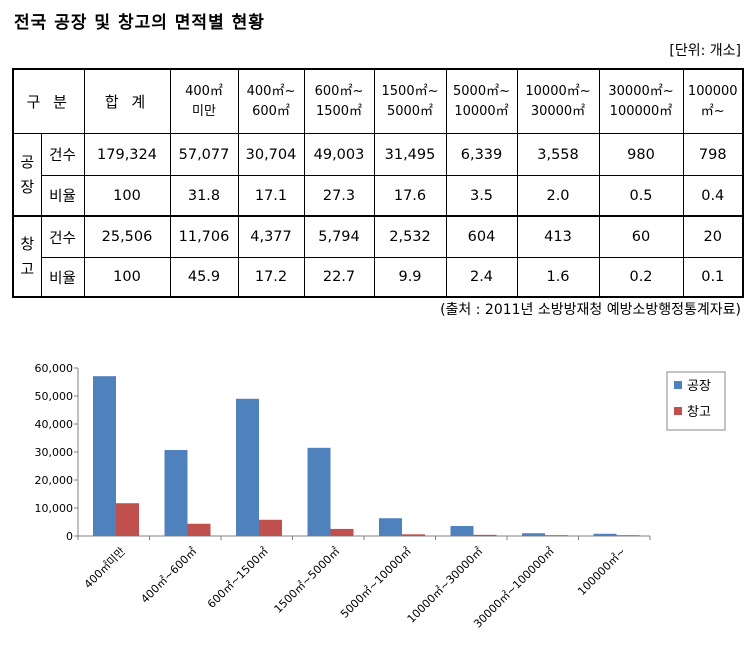 This screenshot has height=663, width=753. Describe the element at coordinates (204, 277) in the screenshot. I see `table-cell: 45.9` at that location.